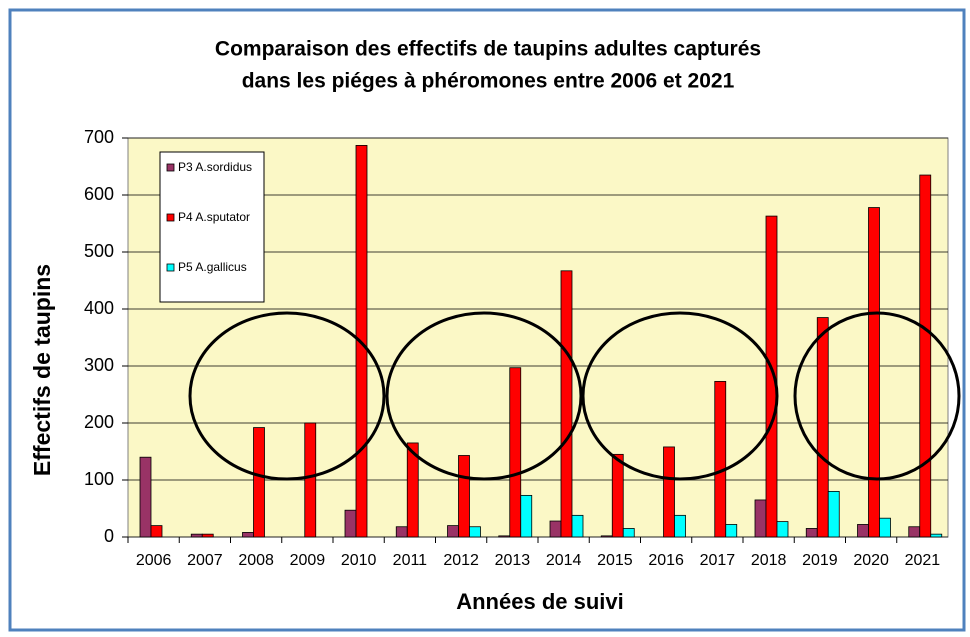 The image size is (970, 637). Describe the element at coordinates (99, 308) in the screenshot. I see `y-tick-label: 400` at that location.